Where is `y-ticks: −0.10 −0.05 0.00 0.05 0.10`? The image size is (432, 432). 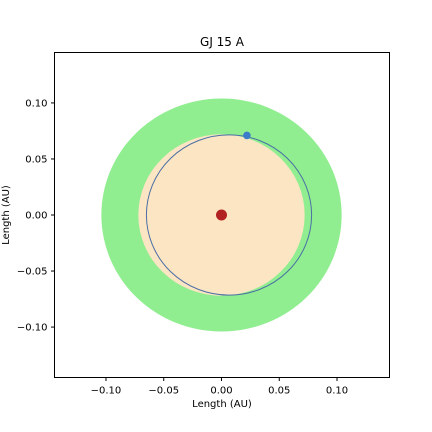
y-ticks: −0.10 −0.05 0.00 0.05 0.10 is located at coordinates (36, 216).